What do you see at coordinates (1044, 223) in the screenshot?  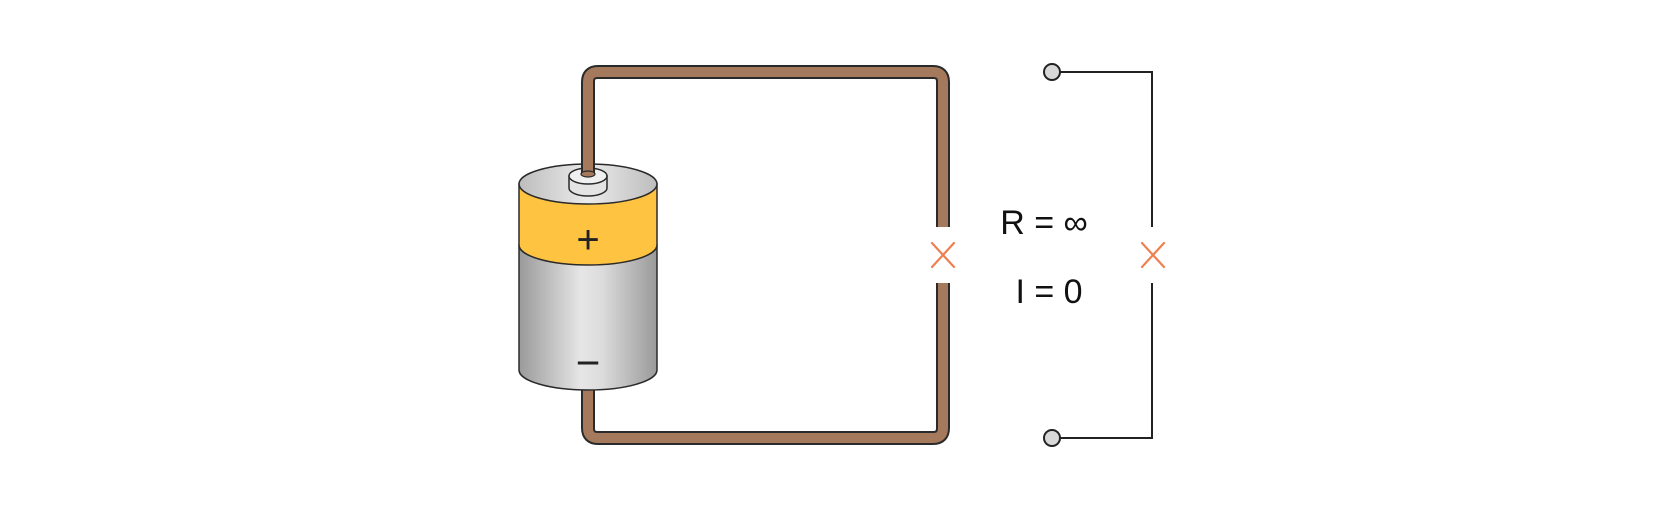 I see `resistance-label: R = ∞` at bounding box center [1044, 223].